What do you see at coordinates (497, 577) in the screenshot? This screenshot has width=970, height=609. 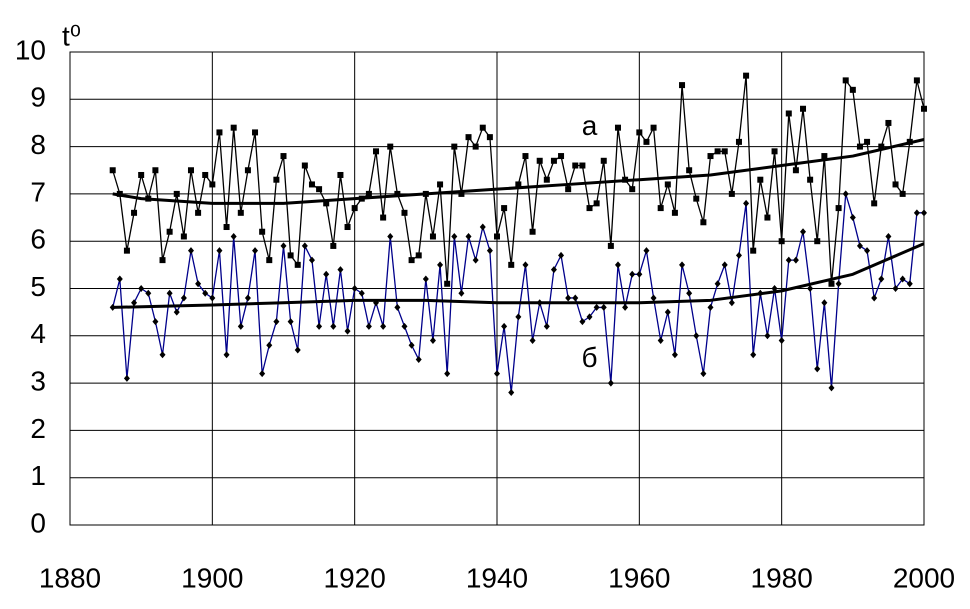 I see `x-tick-label: 1940` at bounding box center [497, 577].